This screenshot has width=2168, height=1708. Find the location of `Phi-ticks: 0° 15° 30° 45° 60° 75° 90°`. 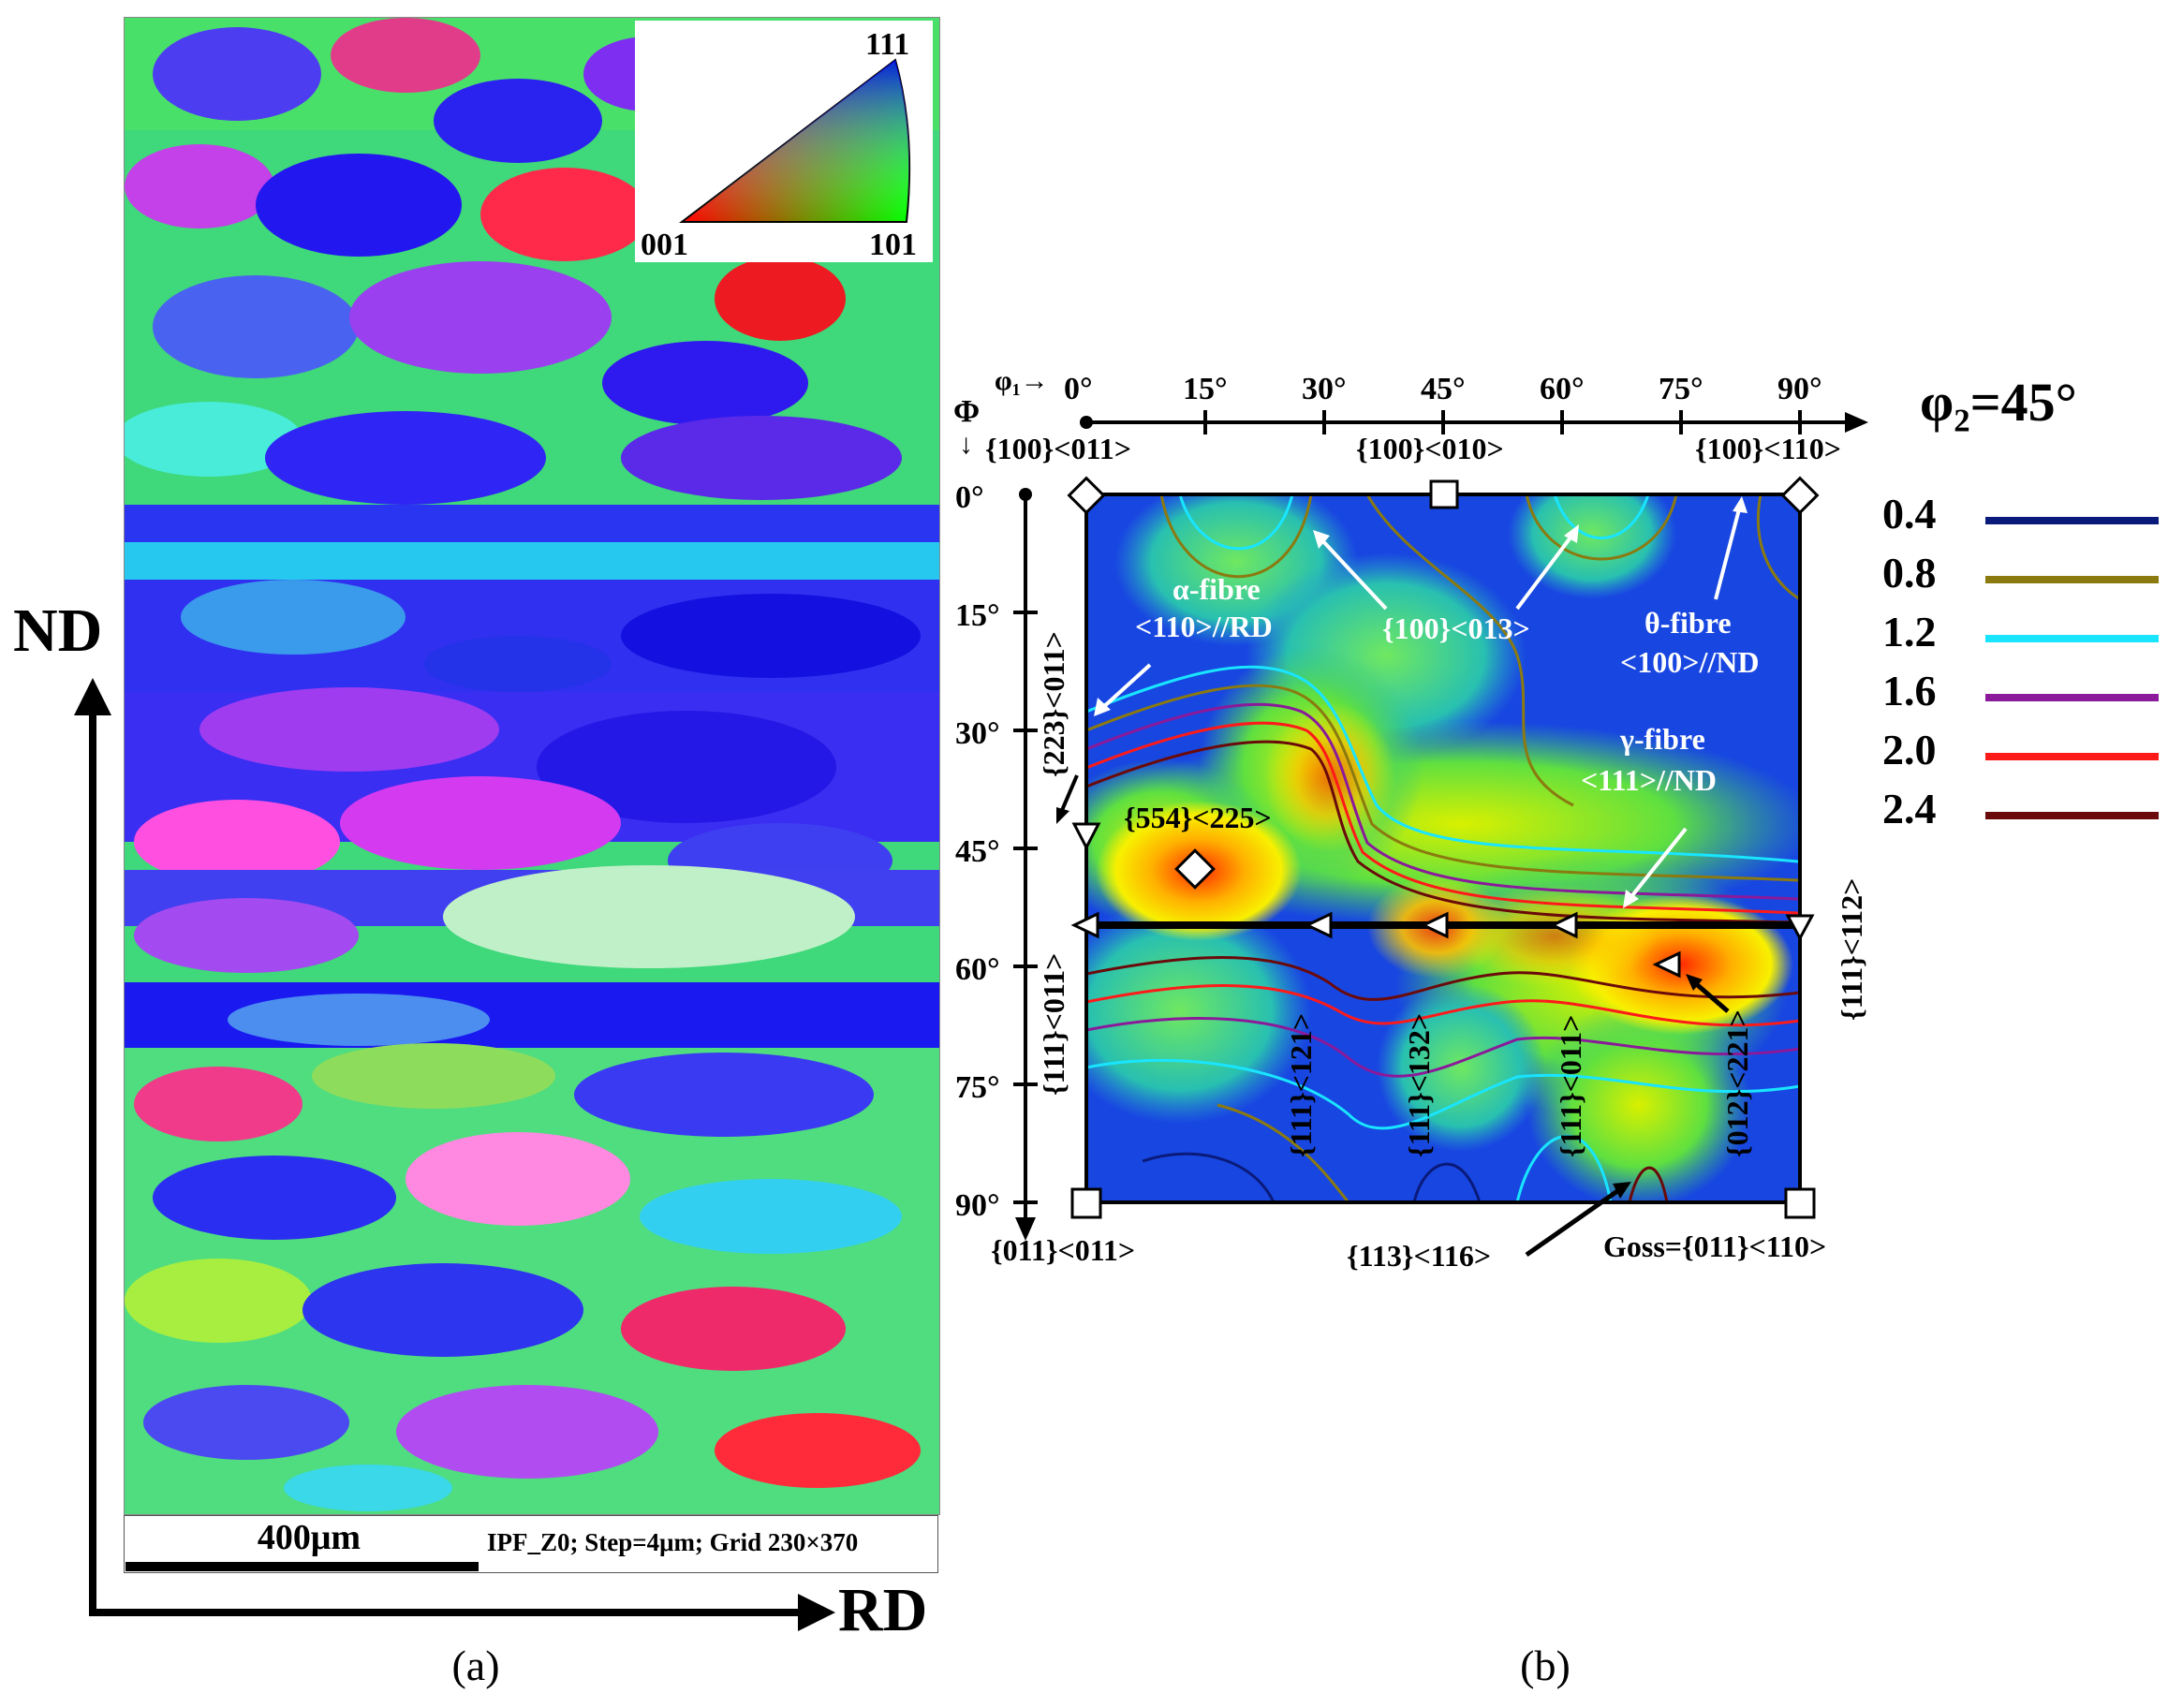

Phi-ticks: 0° 15° 30° 45° 60° 75° 90° is located at coordinates (996, 851).